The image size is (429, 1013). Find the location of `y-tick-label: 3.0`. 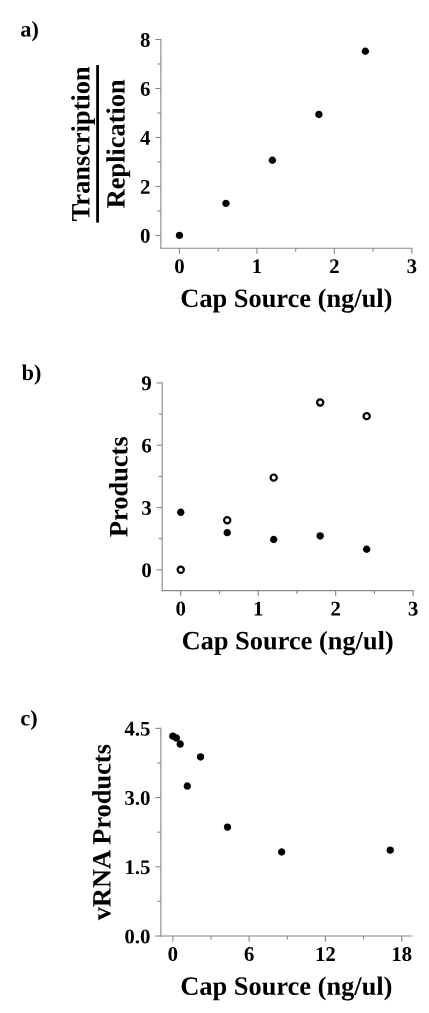

y-tick-label: 3.0 is located at coordinates (137, 798).